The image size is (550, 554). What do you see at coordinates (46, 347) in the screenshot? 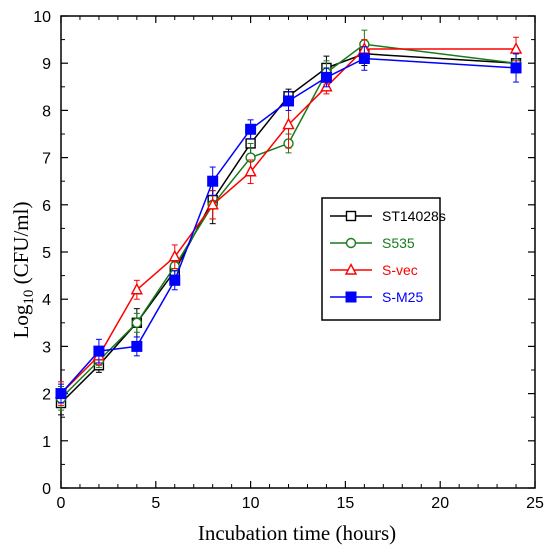
I see `y-tick-label: 3` at bounding box center [46, 347].